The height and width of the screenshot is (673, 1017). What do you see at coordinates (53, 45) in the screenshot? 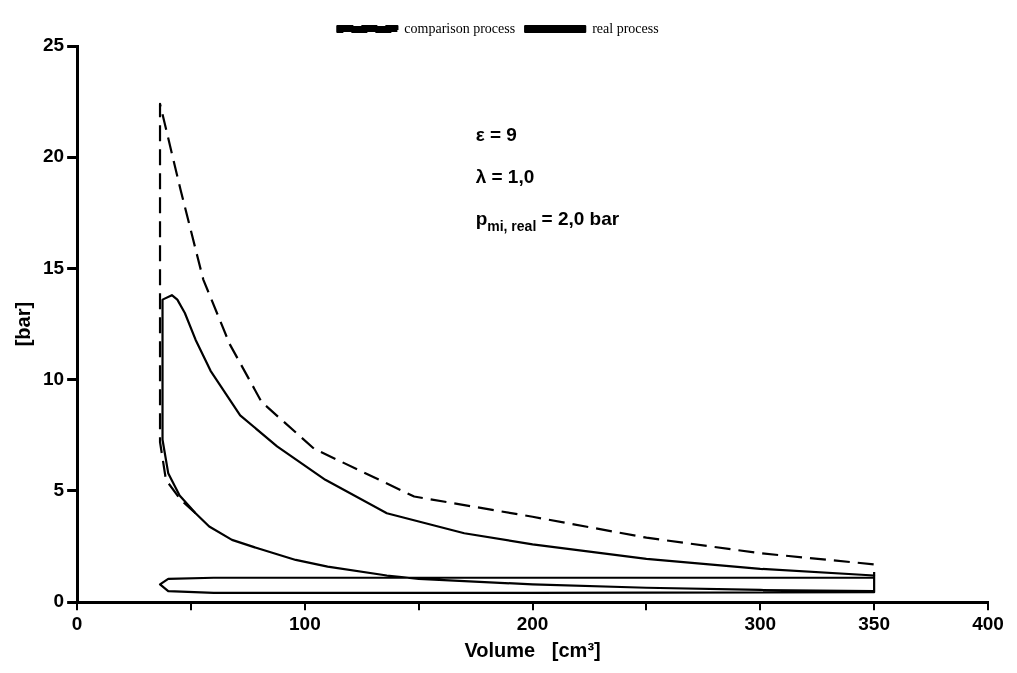
I see `y-tick-label: 25` at bounding box center [53, 45].